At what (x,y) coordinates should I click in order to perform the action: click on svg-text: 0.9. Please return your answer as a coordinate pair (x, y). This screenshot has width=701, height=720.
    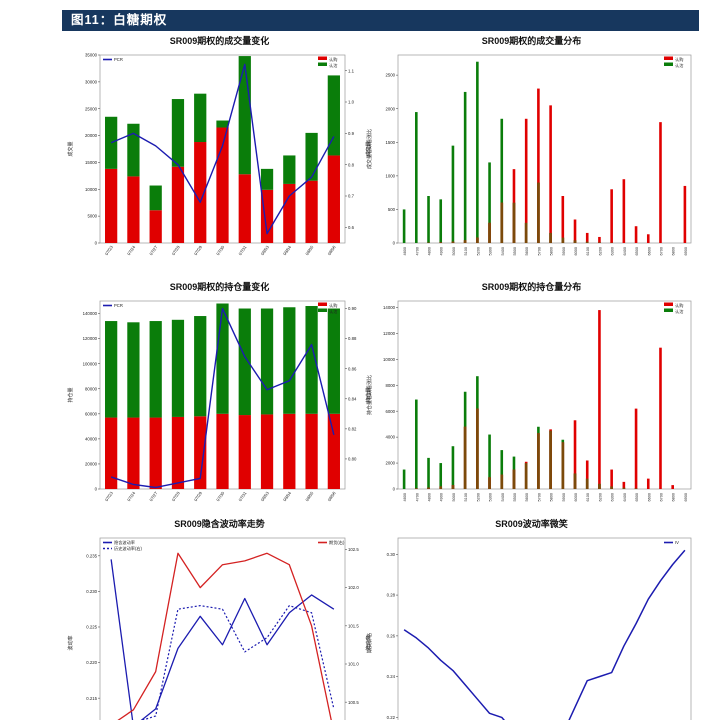
    Looking at the image, I should click on (351, 133).